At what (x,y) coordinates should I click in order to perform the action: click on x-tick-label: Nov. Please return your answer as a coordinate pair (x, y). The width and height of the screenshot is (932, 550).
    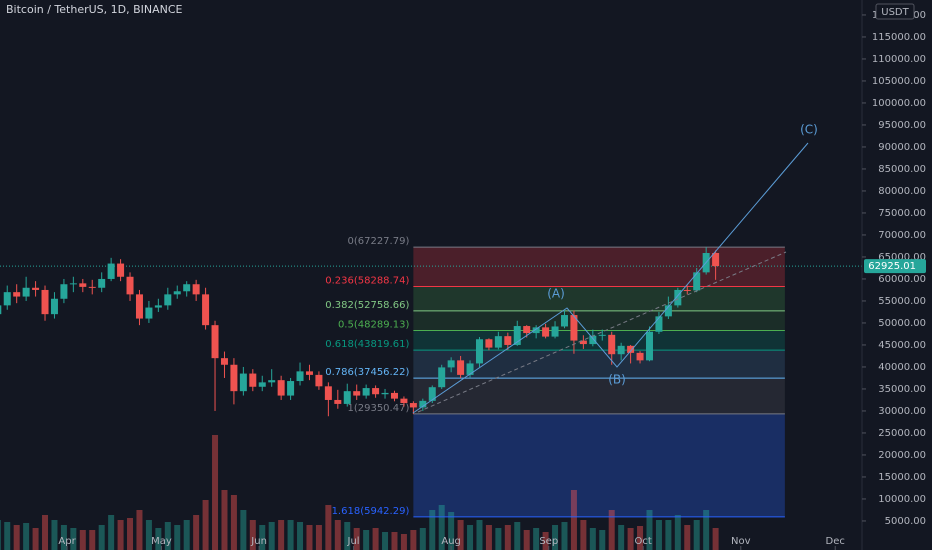
    Looking at the image, I should click on (741, 541).